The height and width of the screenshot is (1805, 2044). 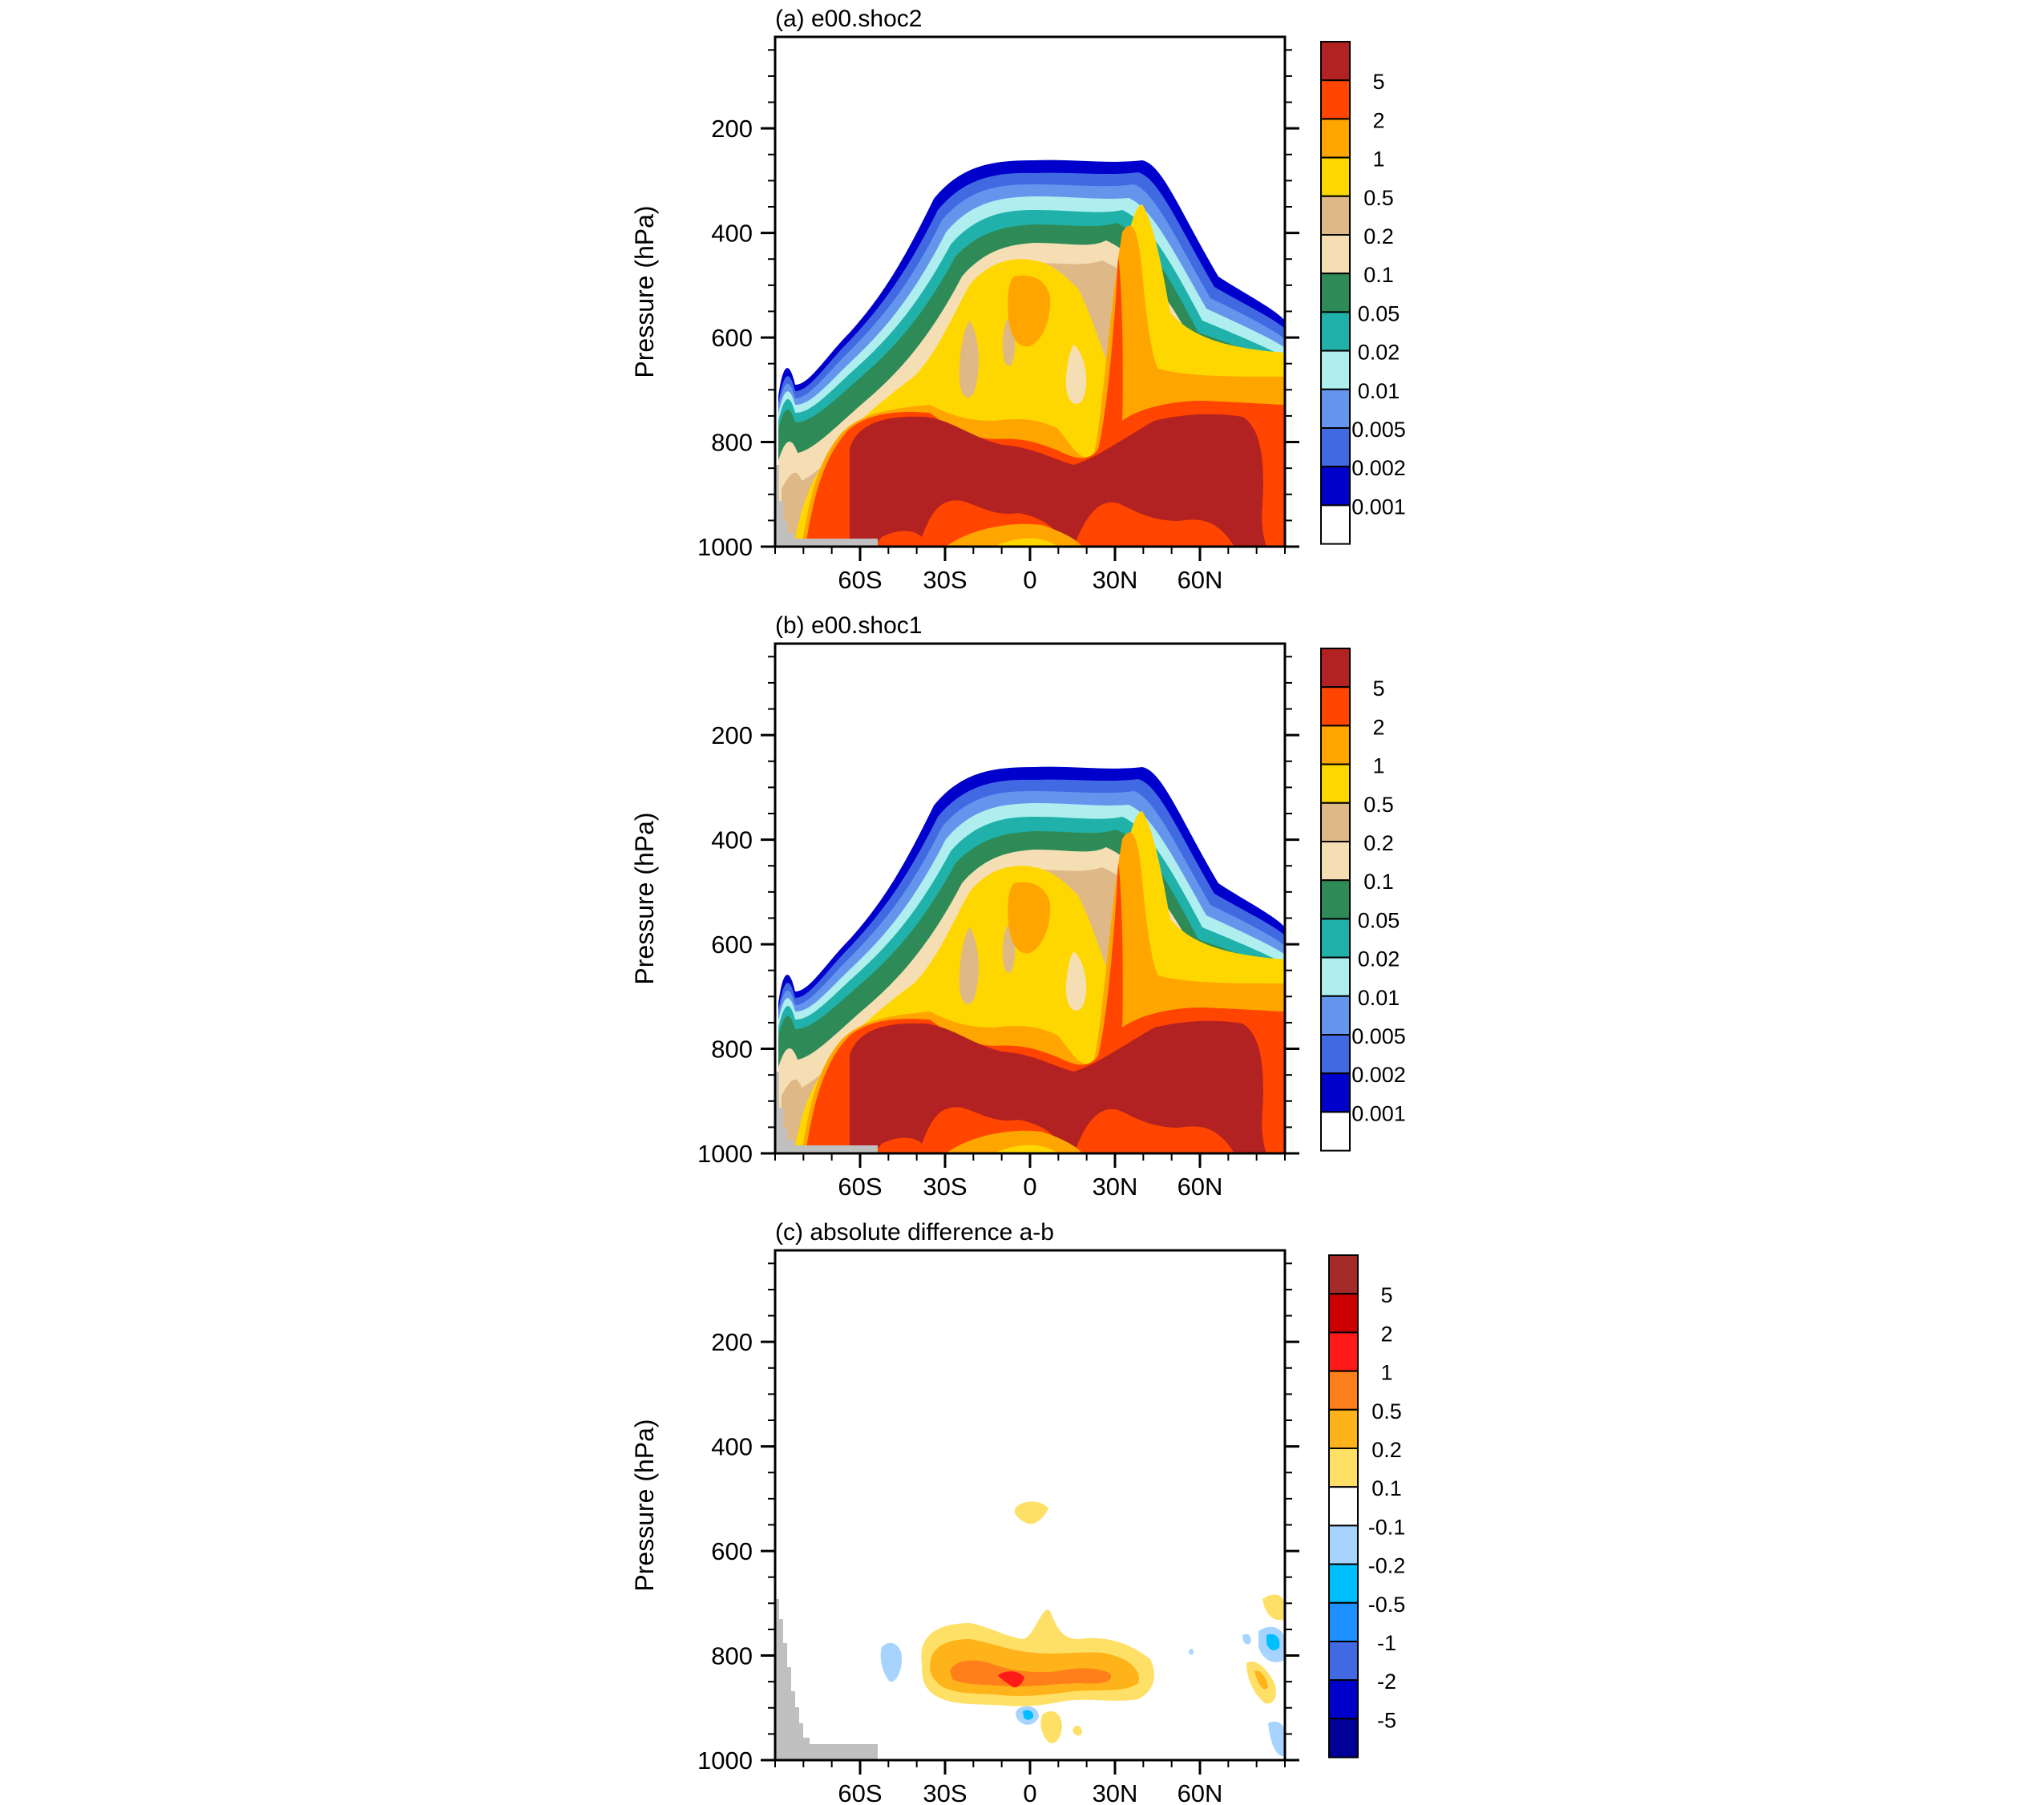 I want to click on panel-b-xtick-label: 0, so click(x=1029, y=1187).